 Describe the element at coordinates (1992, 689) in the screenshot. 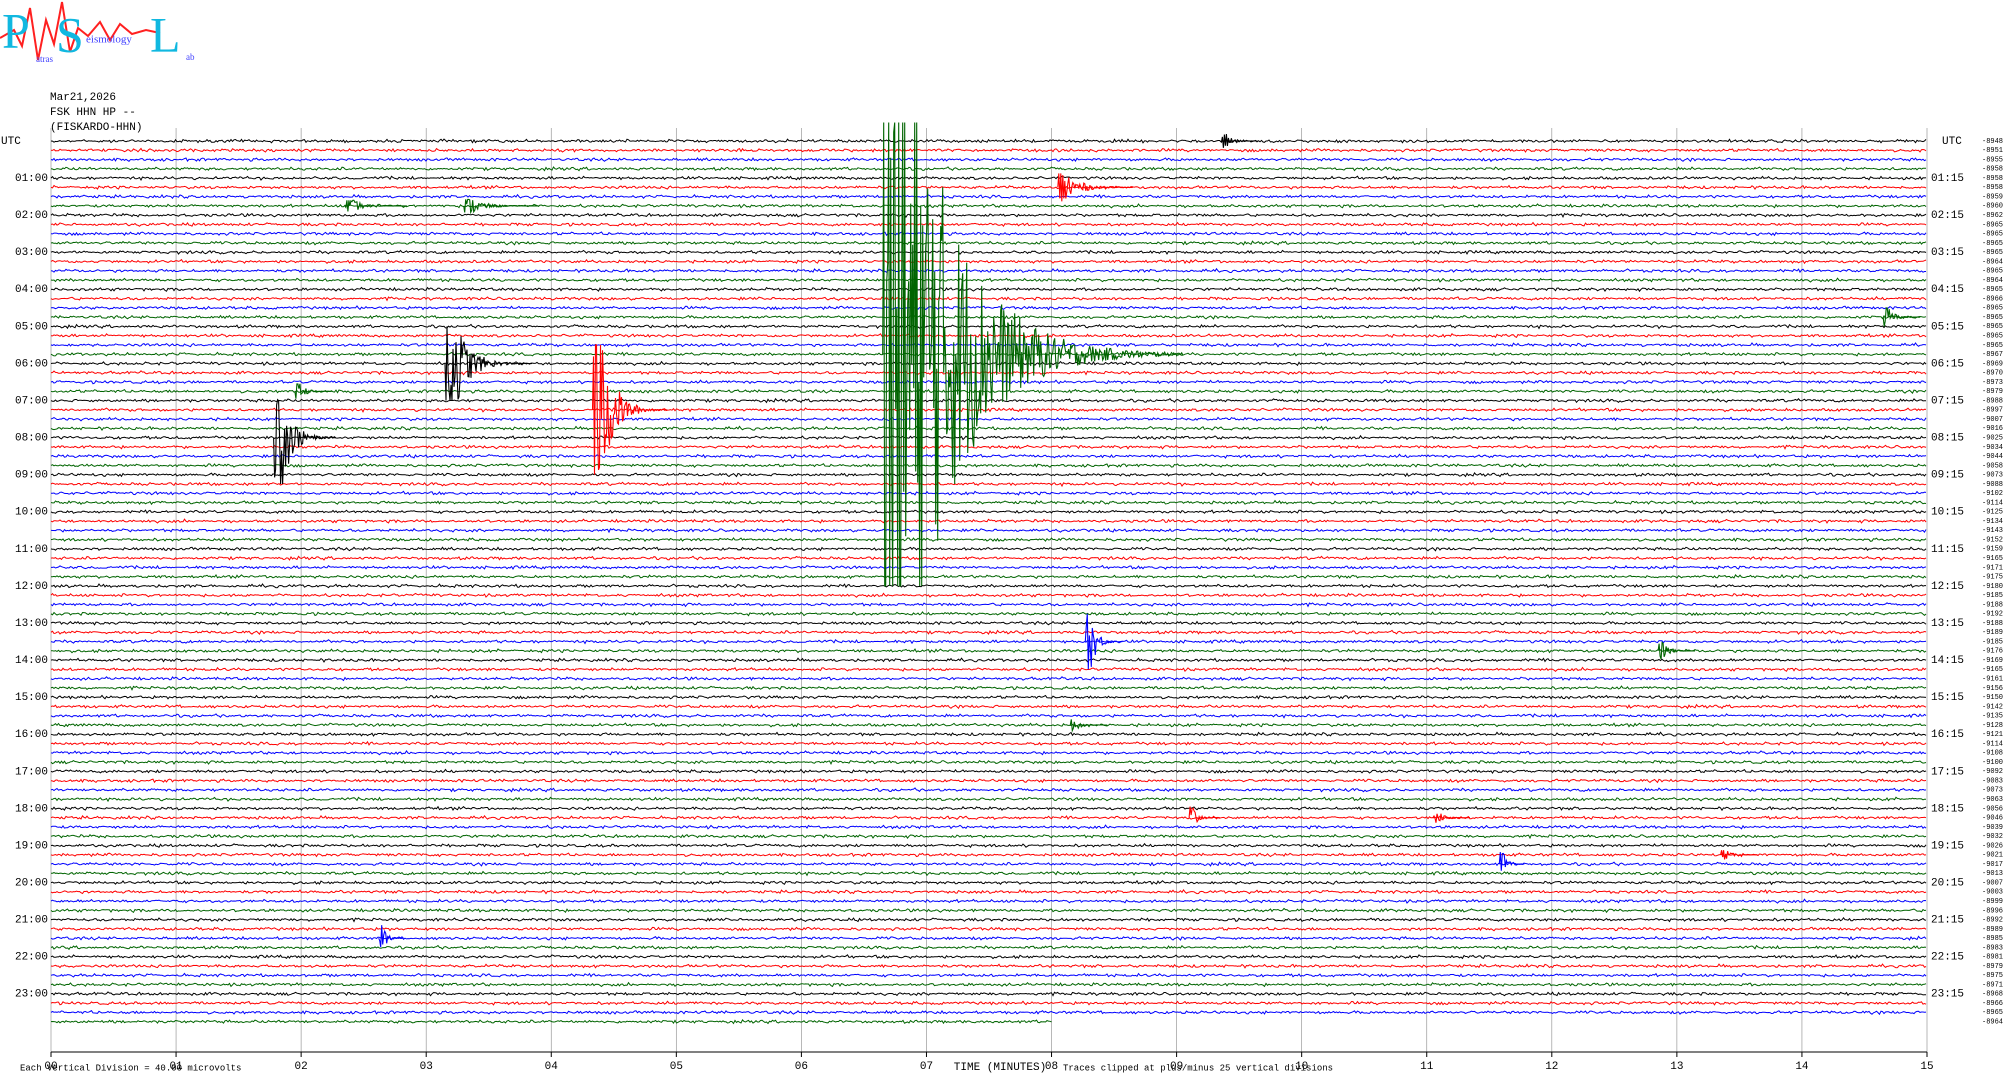

I see `offset-label: -9156` at that location.